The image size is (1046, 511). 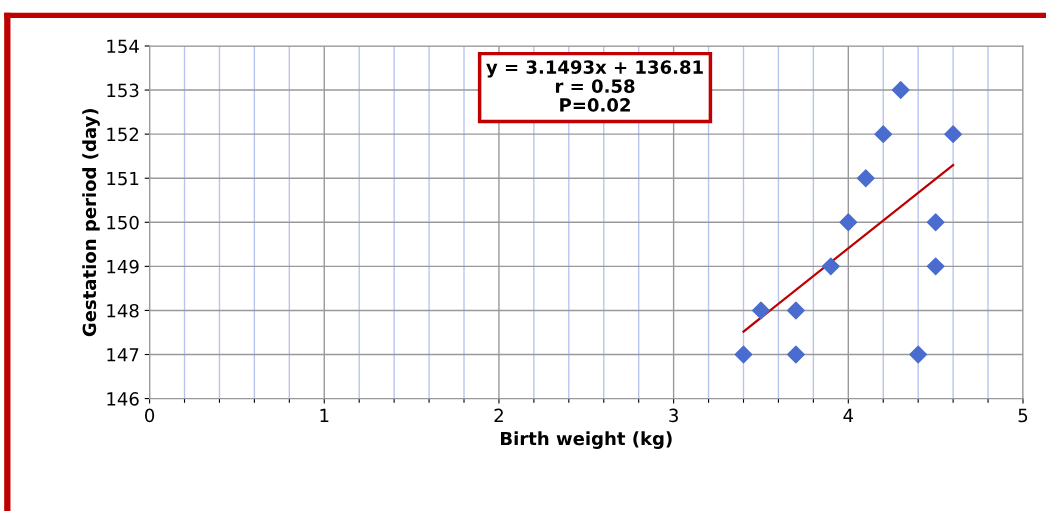 I want to click on y-tick-label: 148, so click(x=123, y=310).